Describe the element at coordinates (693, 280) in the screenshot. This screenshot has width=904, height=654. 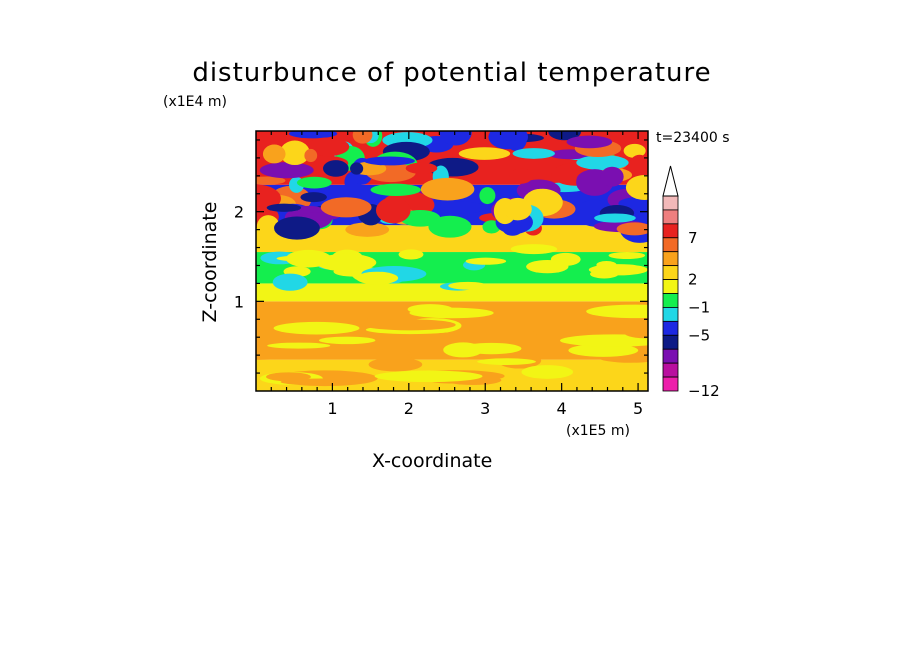
I see `colorbar-label: 2` at that location.